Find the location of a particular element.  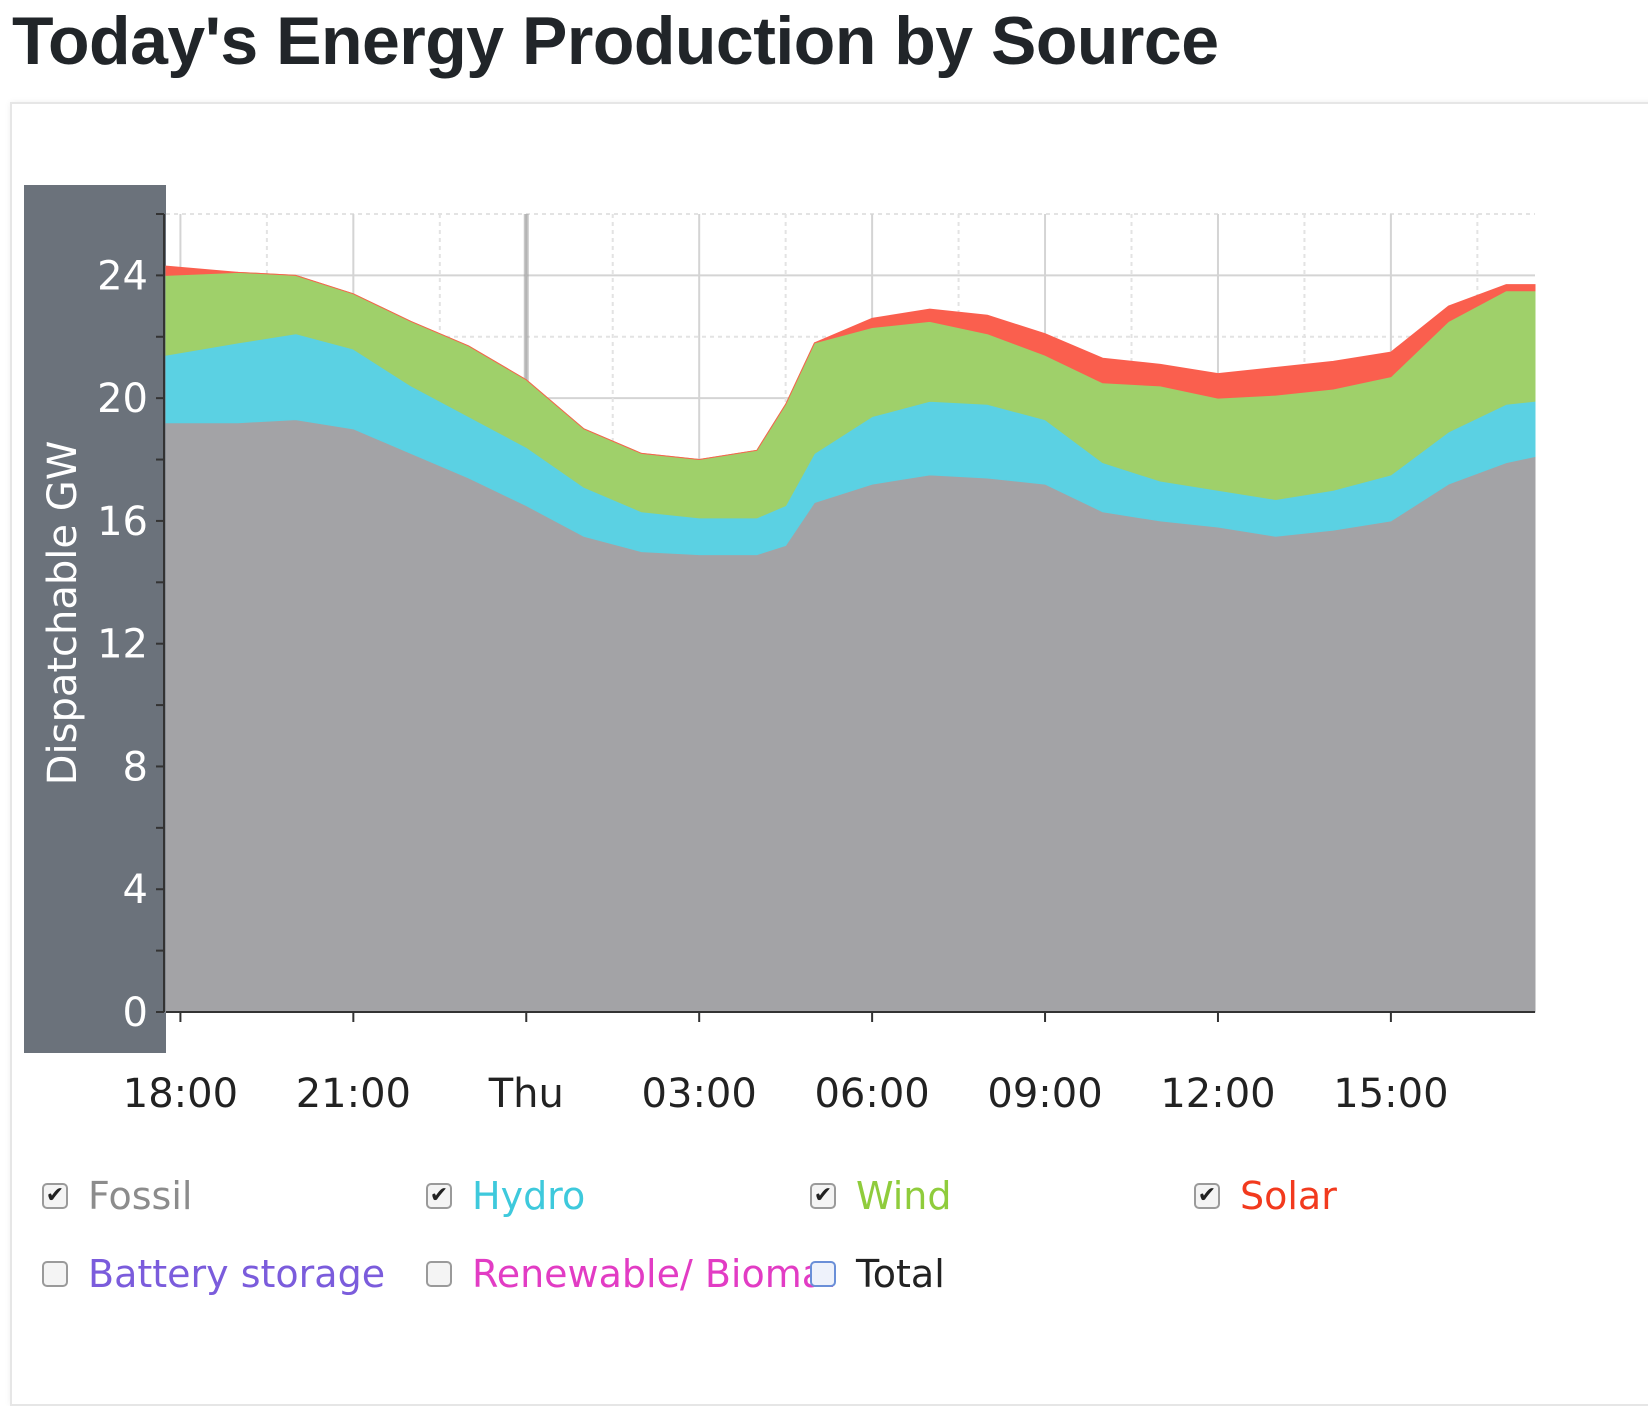

x-tick-label: 18:00 is located at coordinates (180, 1094).